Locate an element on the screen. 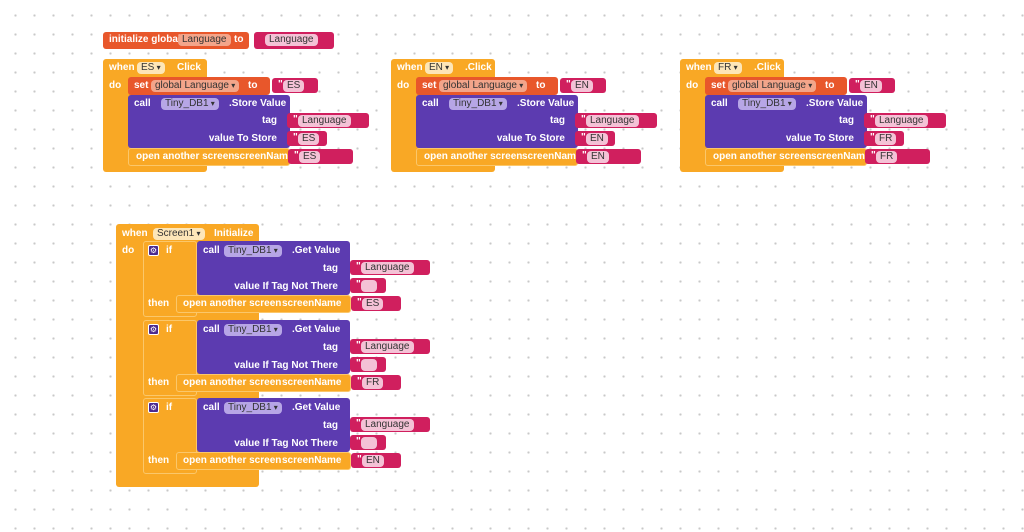 This screenshot has height=532, width=1024. string-value: Language is located at coordinates (291, 40).